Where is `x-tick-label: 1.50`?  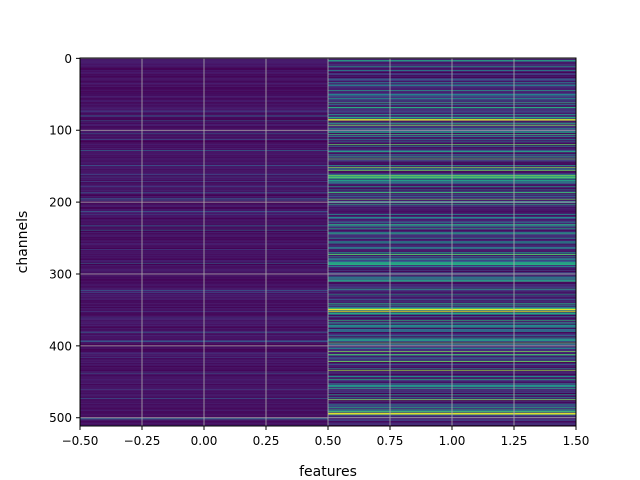
x-tick-label: 1.50 is located at coordinates (576, 441).